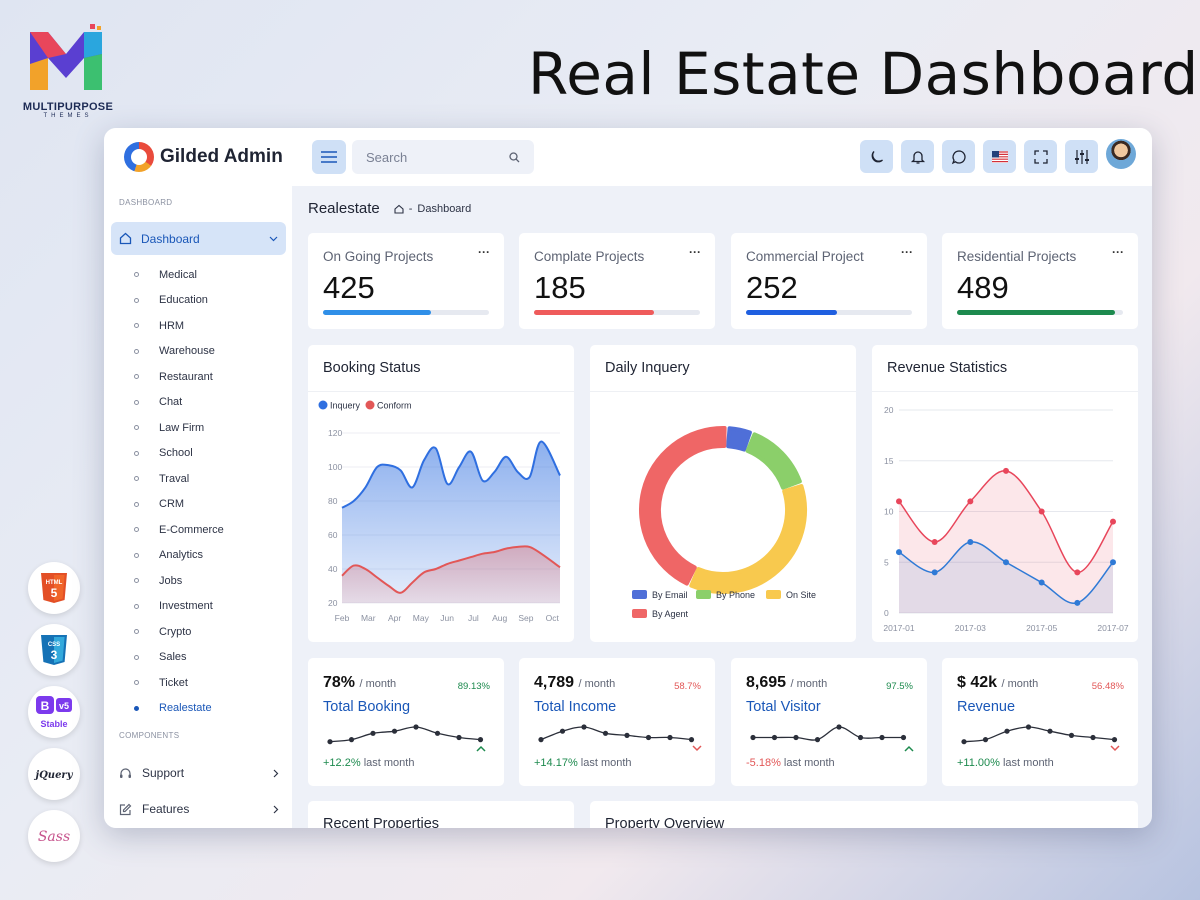 The image size is (1200, 900). Describe the element at coordinates (628, 157) in the screenshot. I see `top-bar: Gilded Admin` at that location.